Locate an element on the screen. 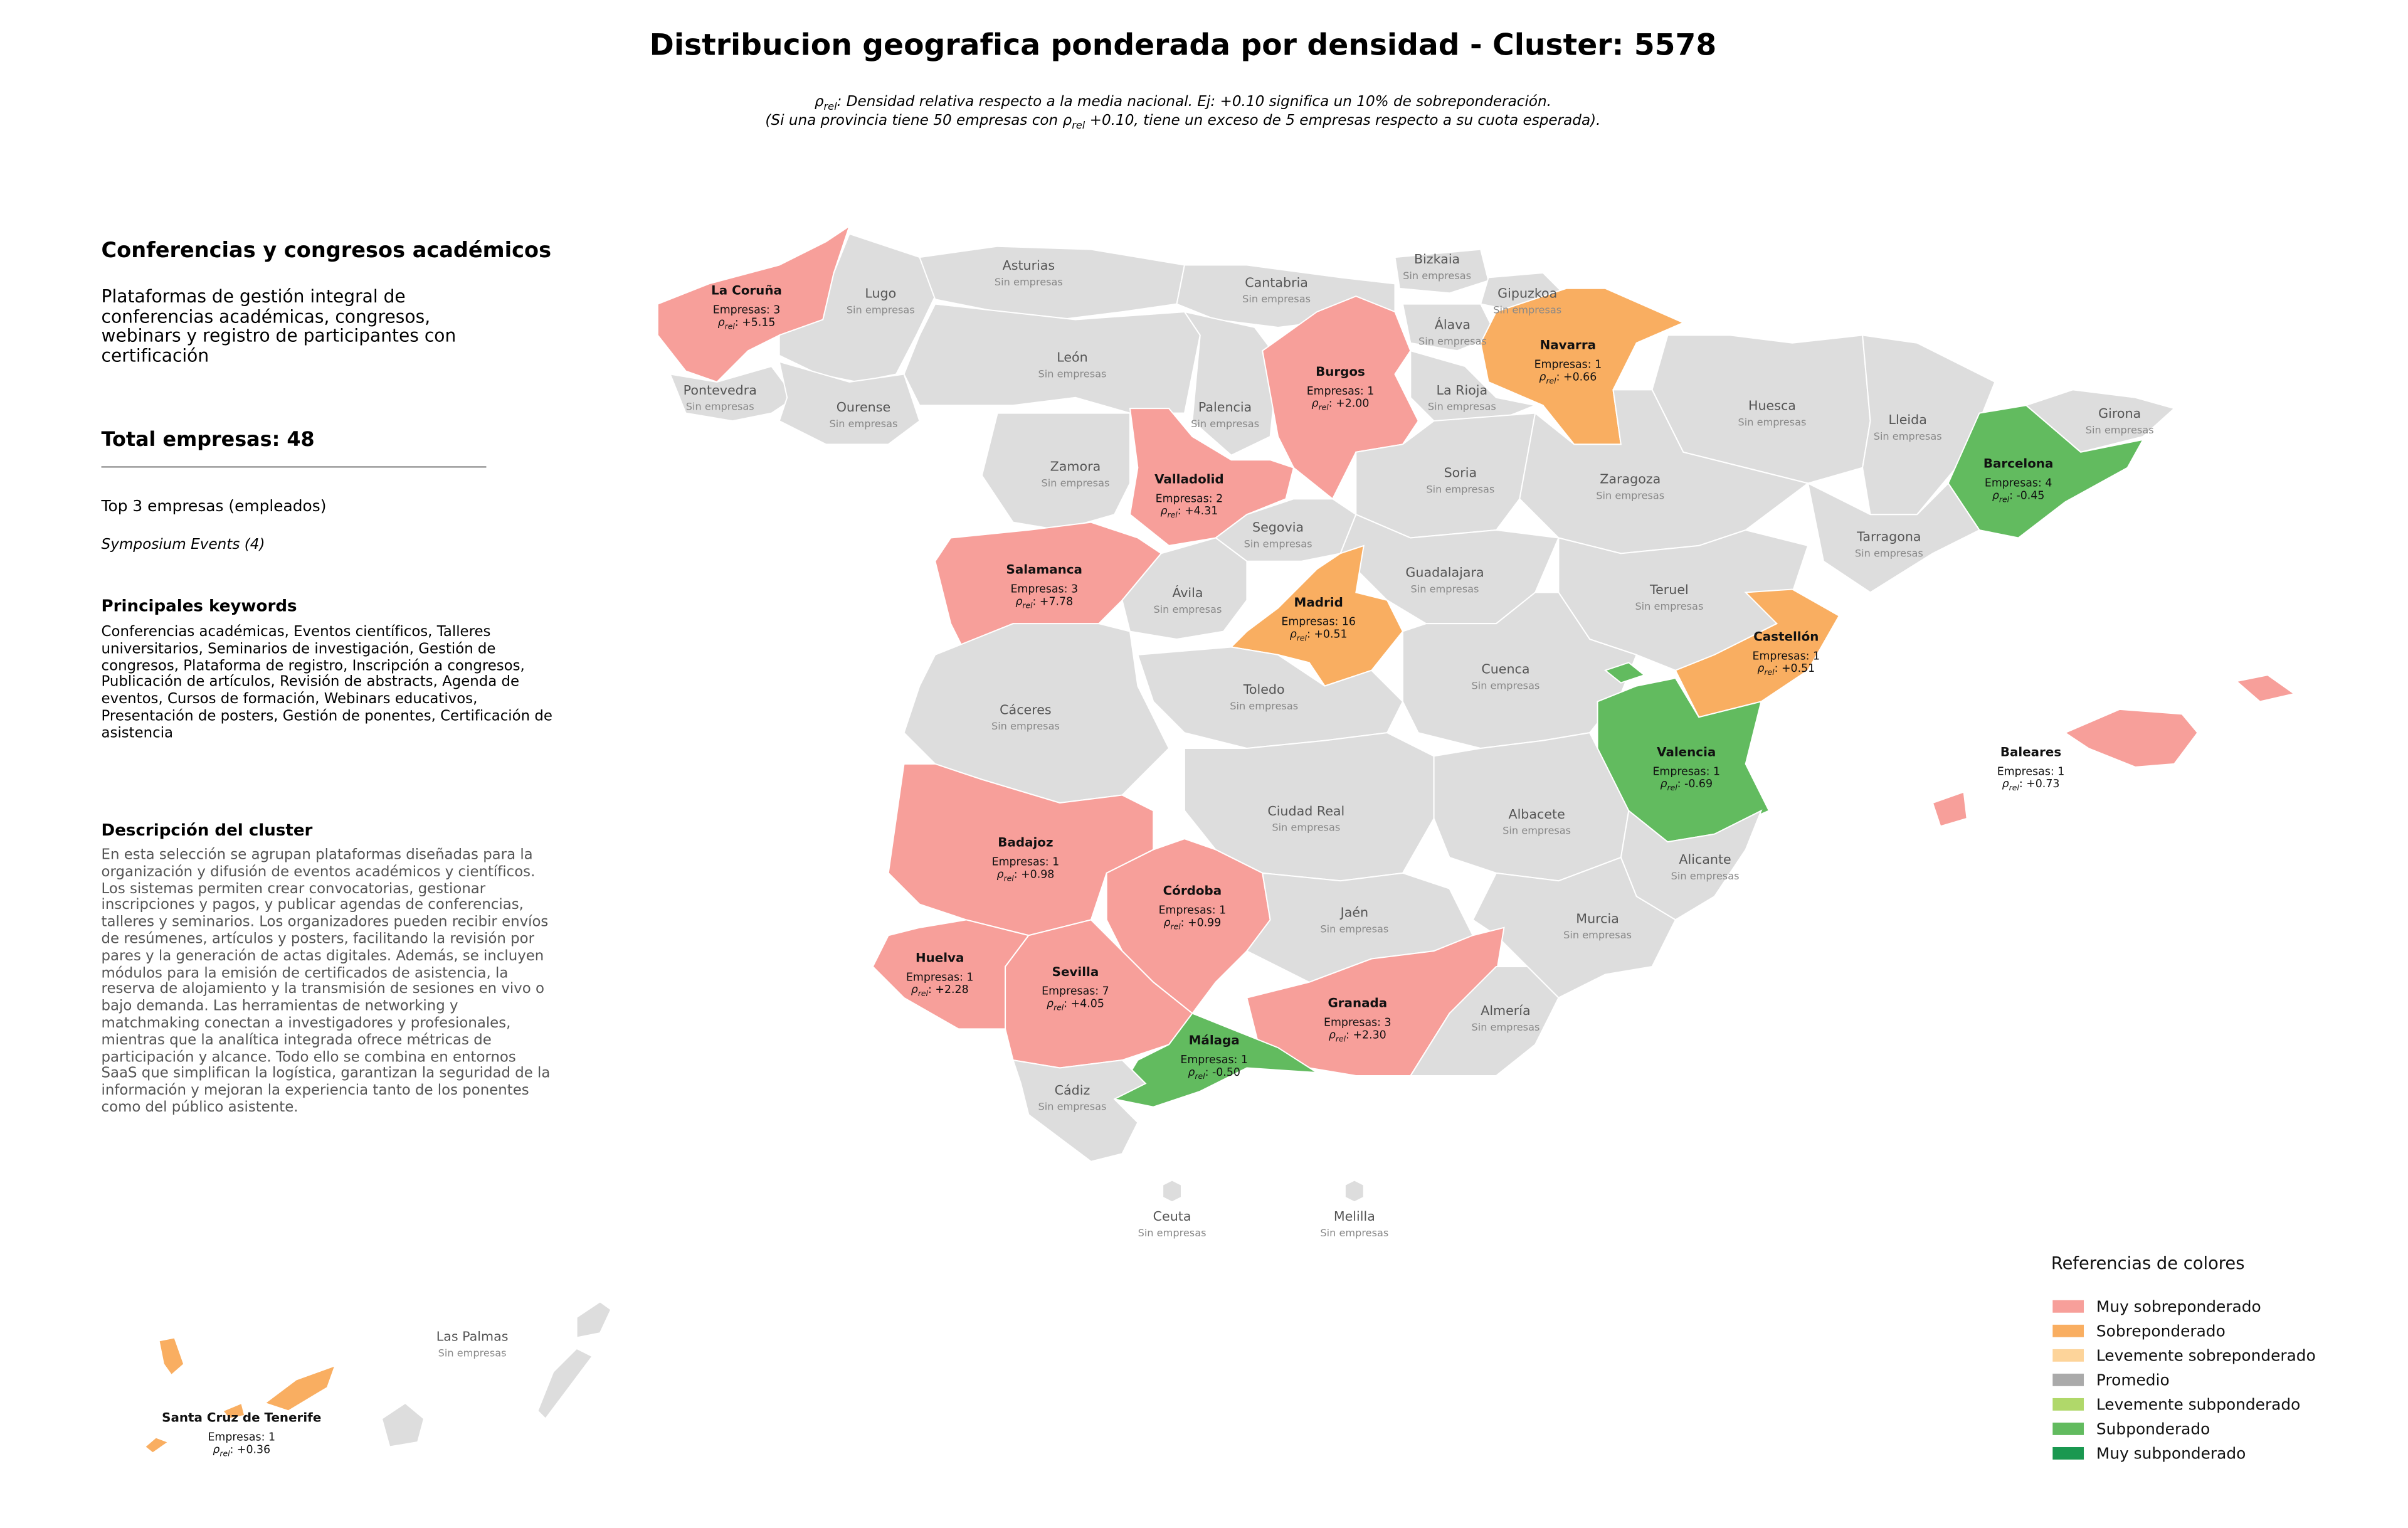 This screenshot has height=1528, width=2408. province-name: Huesca is located at coordinates (1772, 406).